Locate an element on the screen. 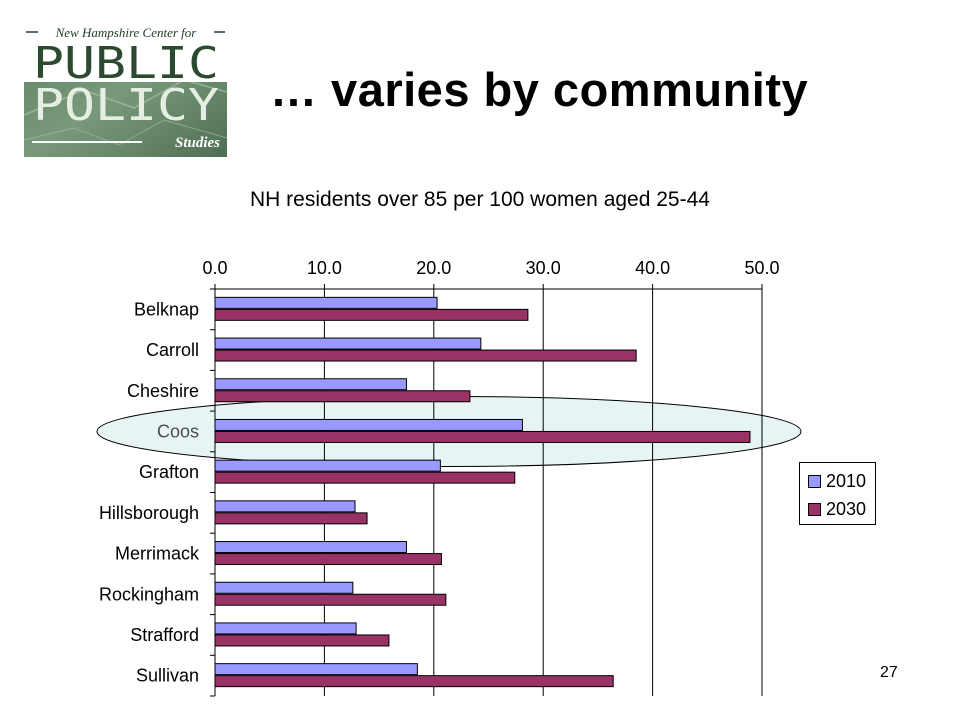 The image size is (960, 720). slide-title: … varies by community is located at coordinates (539, 89).